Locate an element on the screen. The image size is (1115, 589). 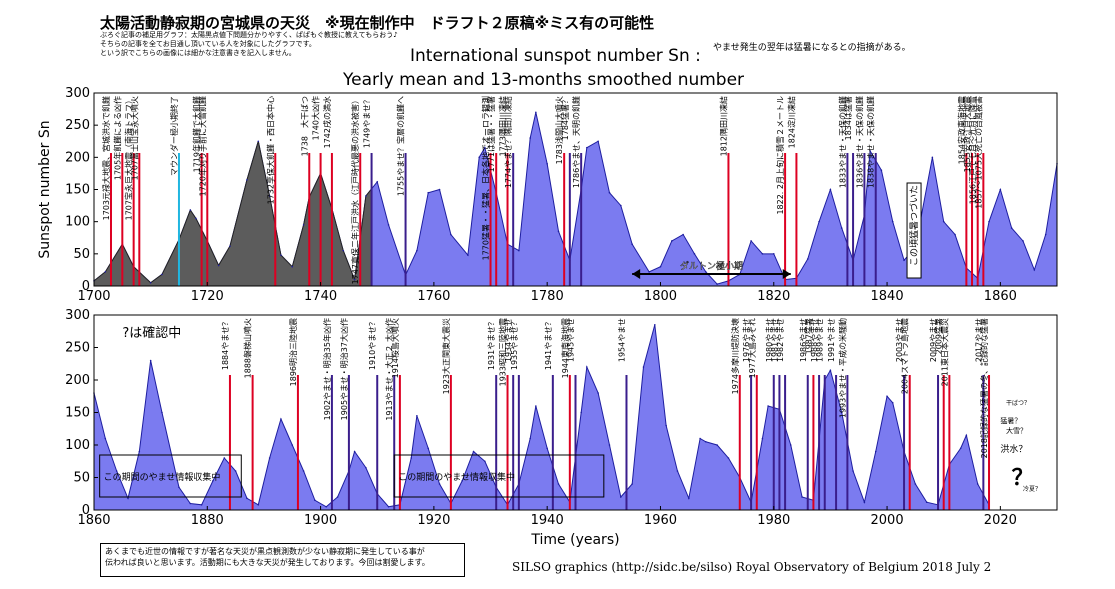
event-label: 1989やませ is located at coordinates (820, 340).